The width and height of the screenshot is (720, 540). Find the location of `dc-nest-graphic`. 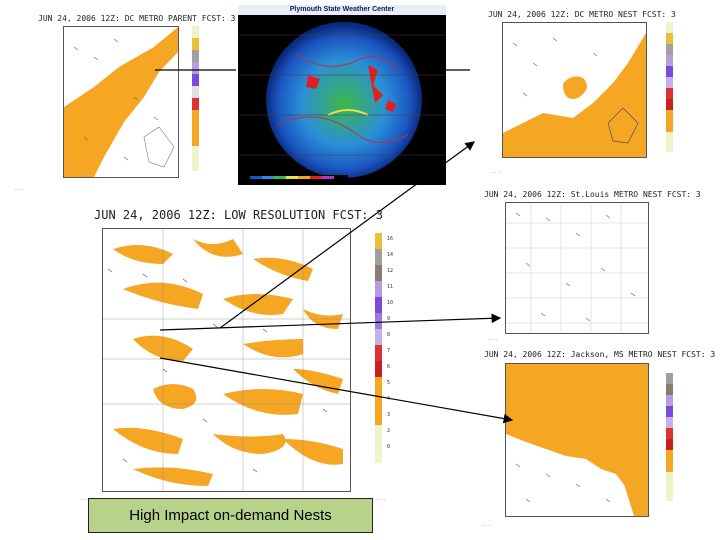

dc-nest-graphic is located at coordinates (574, 95).